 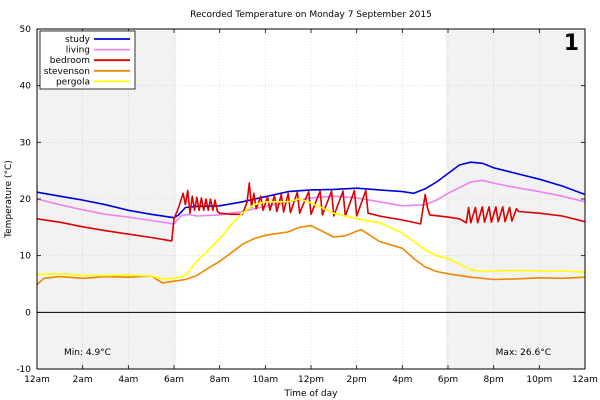 What do you see at coordinates (73, 82) in the screenshot?
I see `legend-label-pergola: pergola` at bounding box center [73, 82].